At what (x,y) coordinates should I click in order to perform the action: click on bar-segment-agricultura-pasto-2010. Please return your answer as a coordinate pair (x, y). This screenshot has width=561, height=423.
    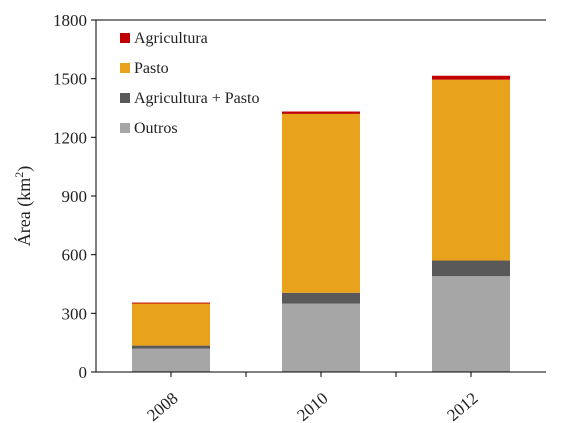
    Looking at the image, I should click on (321, 298).